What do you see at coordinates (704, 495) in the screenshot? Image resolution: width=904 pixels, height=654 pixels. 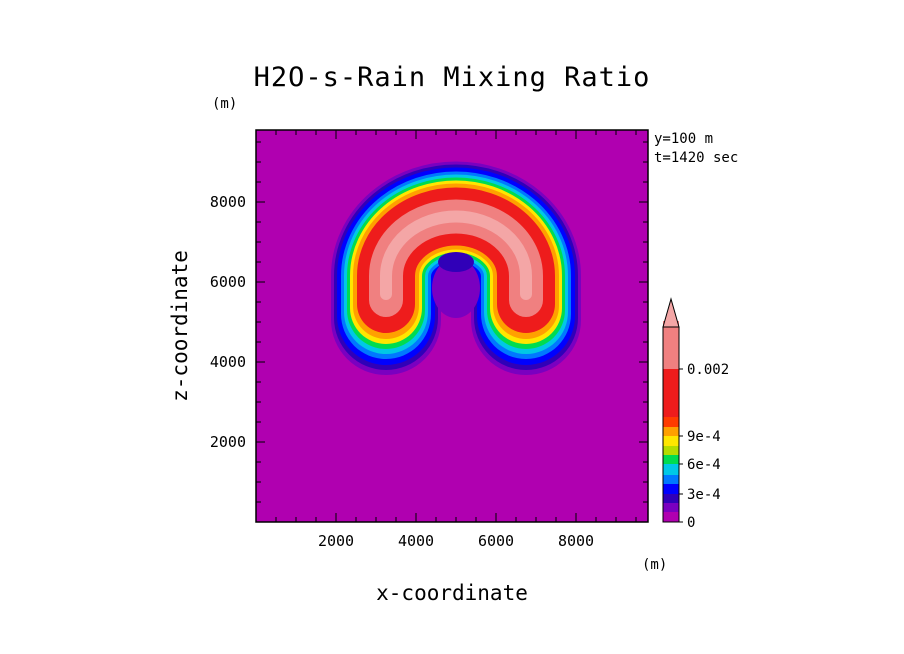 I see `colorbar-tick-label: 3e-4` at bounding box center [704, 495].